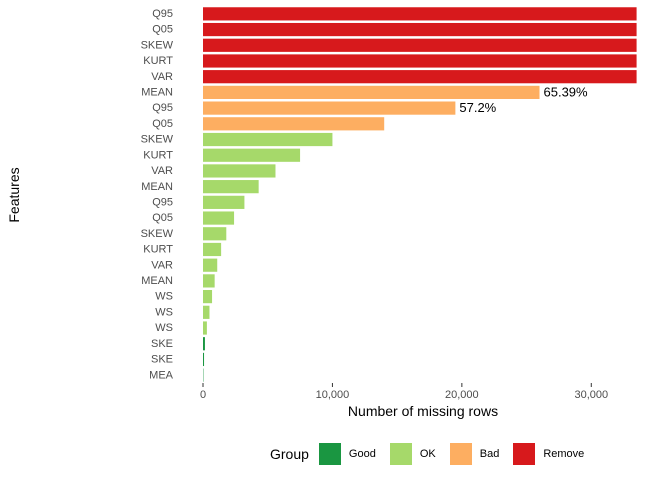 This screenshot has height=480, width=672. Describe the element at coordinates (14, 194) in the screenshot. I see `y-axis-title: Features` at that location.